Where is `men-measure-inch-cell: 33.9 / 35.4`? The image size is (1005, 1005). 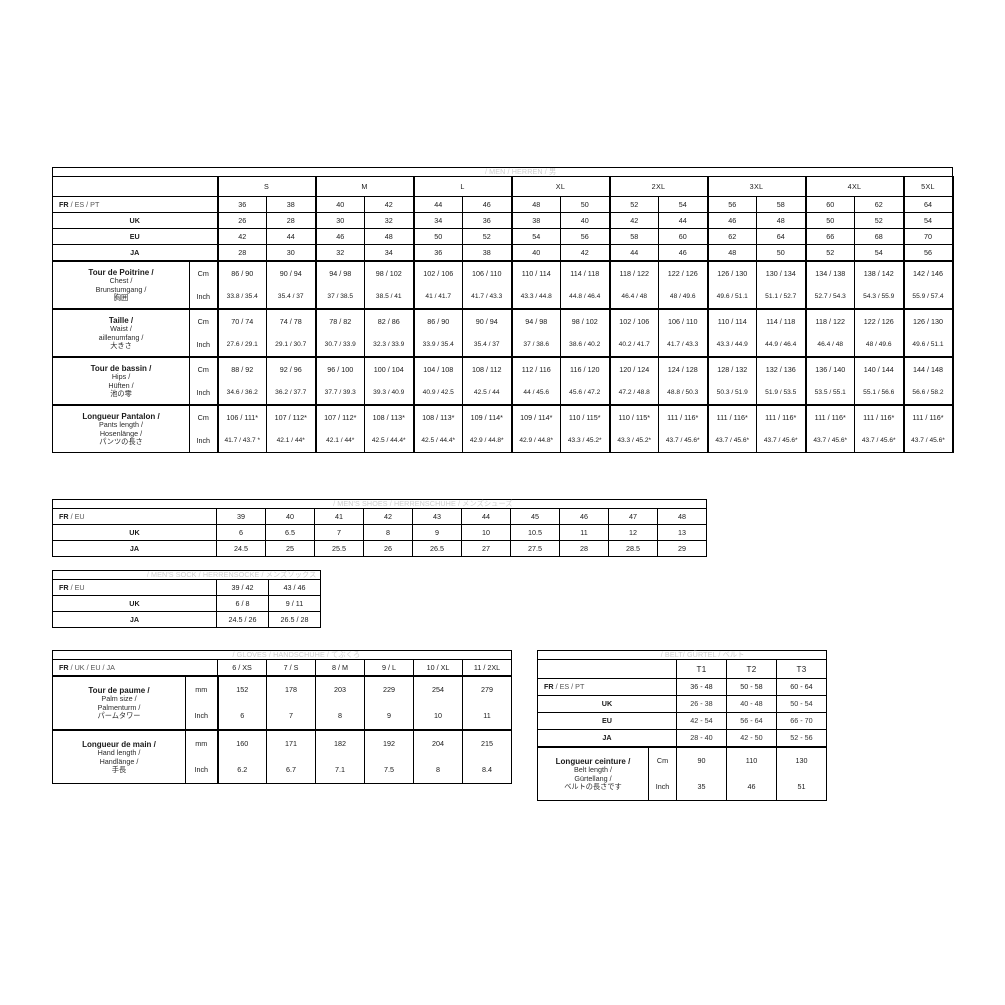 men-measure-inch-cell: 33.9 / 35.4 is located at coordinates (438, 345).